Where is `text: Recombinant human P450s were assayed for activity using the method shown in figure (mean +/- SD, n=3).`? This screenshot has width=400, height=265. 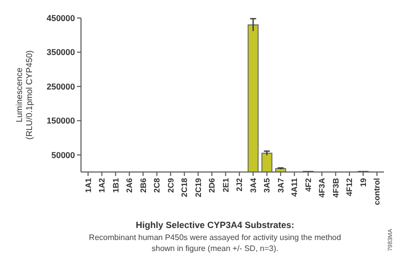 text: Recombinant human P450s were assayed for activity using the method shown in figure (mean +/- SD, n=3). is located at coordinates (215, 243).